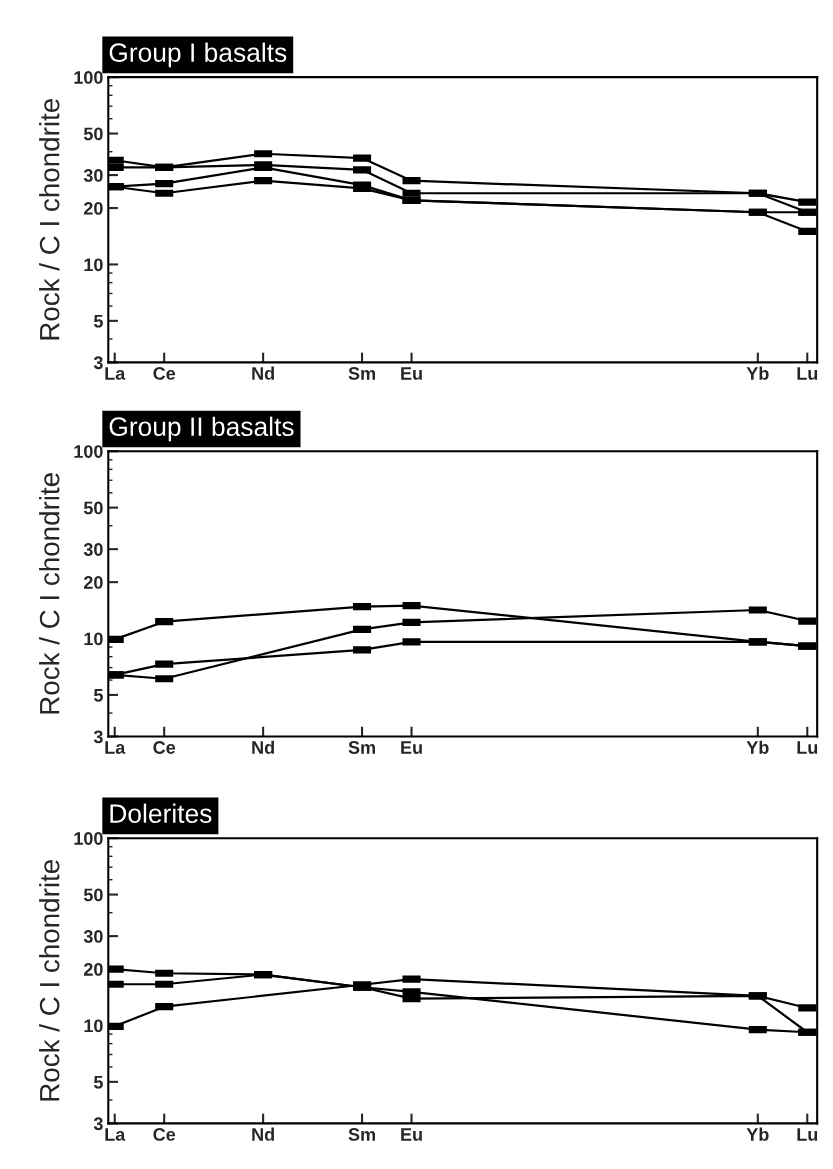 This screenshot has height=1169, width=833. What do you see at coordinates (198, 55) in the screenshot?
I see `chart-title: Group I basalts` at bounding box center [198, 55].